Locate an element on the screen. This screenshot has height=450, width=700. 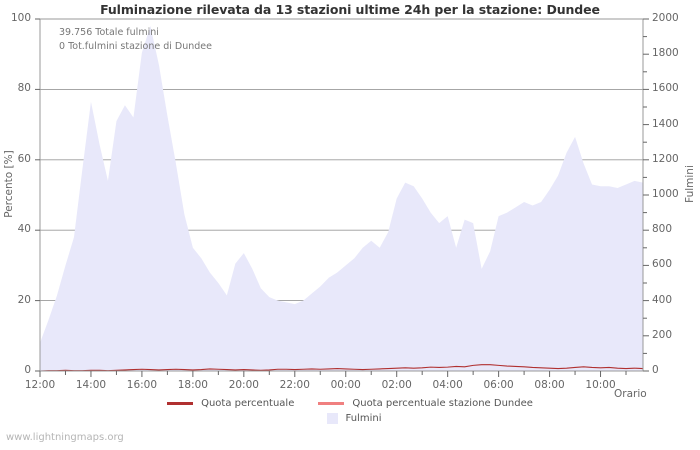
y-axis-right-tick-label: 1800 is located at coordinates (665, 53).